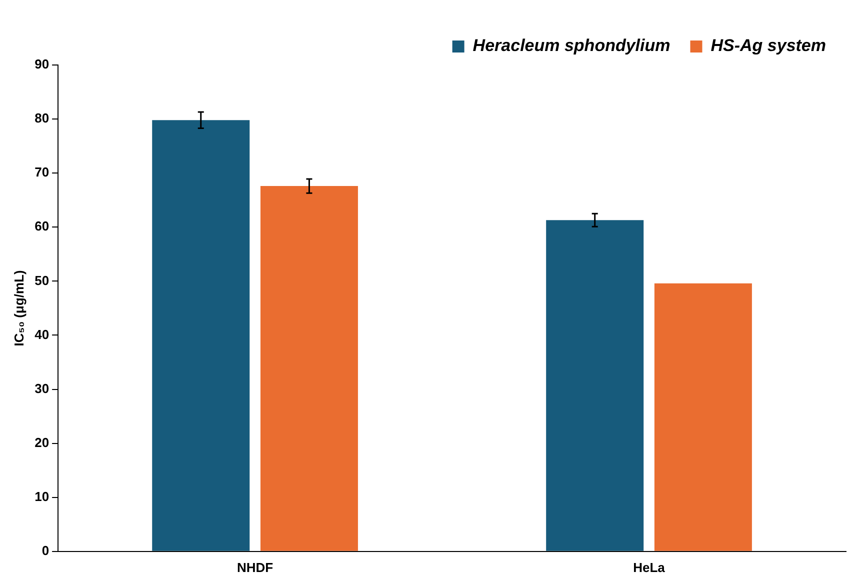 The width and height of the screenshot is (864, 587). I want to click on y-tick-label: 0, so click(46, 550).